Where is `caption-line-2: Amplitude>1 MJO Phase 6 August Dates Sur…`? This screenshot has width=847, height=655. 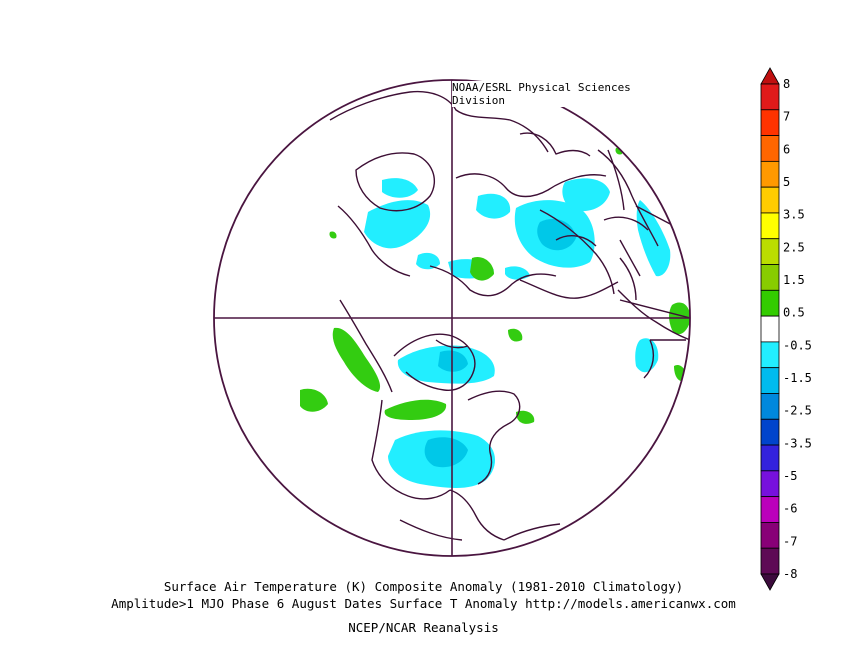
caption-line-2: Amplitude>1 MJO Phase 6 August Dates Sur… is located at coordinates (423, 603).